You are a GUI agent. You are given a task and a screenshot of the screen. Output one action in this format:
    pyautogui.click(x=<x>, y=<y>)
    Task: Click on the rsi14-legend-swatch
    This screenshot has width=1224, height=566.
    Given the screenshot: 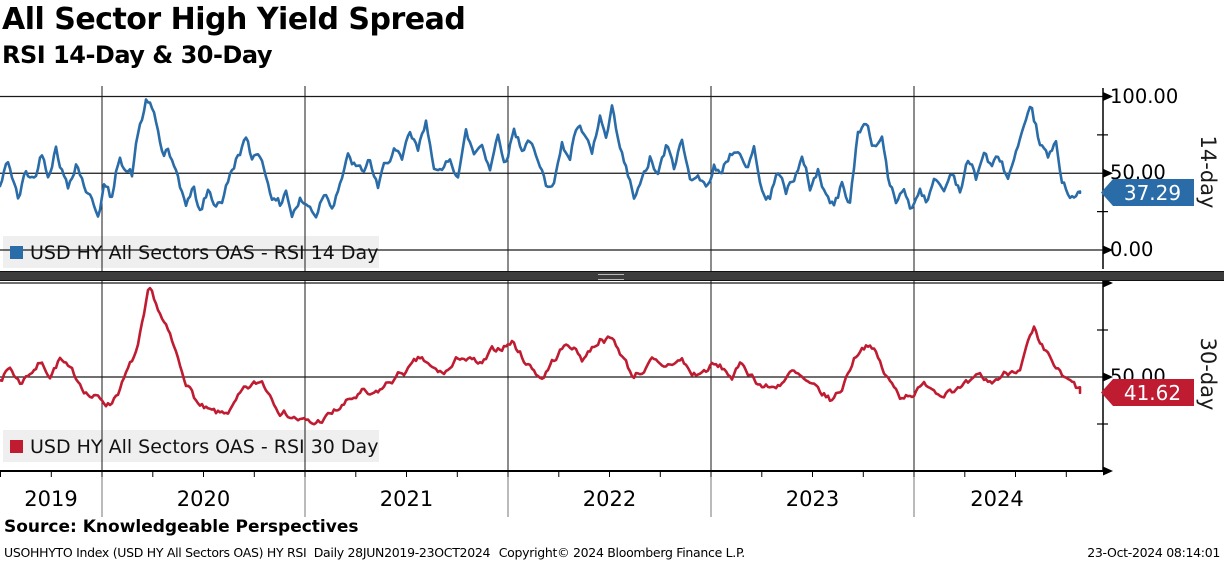 What is the action you would take?
    pyautogui.click(x=16, y=252)
    